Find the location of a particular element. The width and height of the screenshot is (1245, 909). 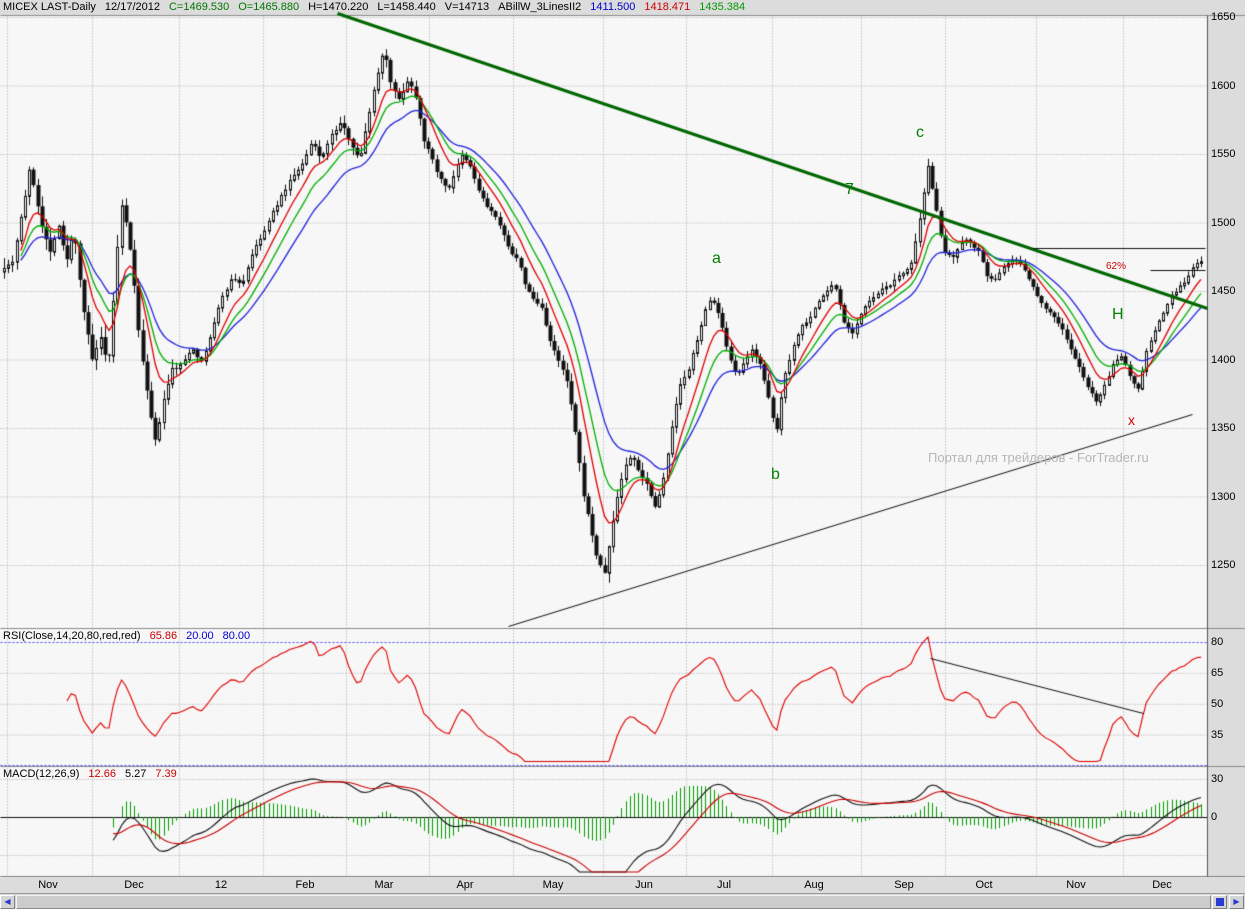

x-axis-label: Mar is located at coordinates (384, 885).